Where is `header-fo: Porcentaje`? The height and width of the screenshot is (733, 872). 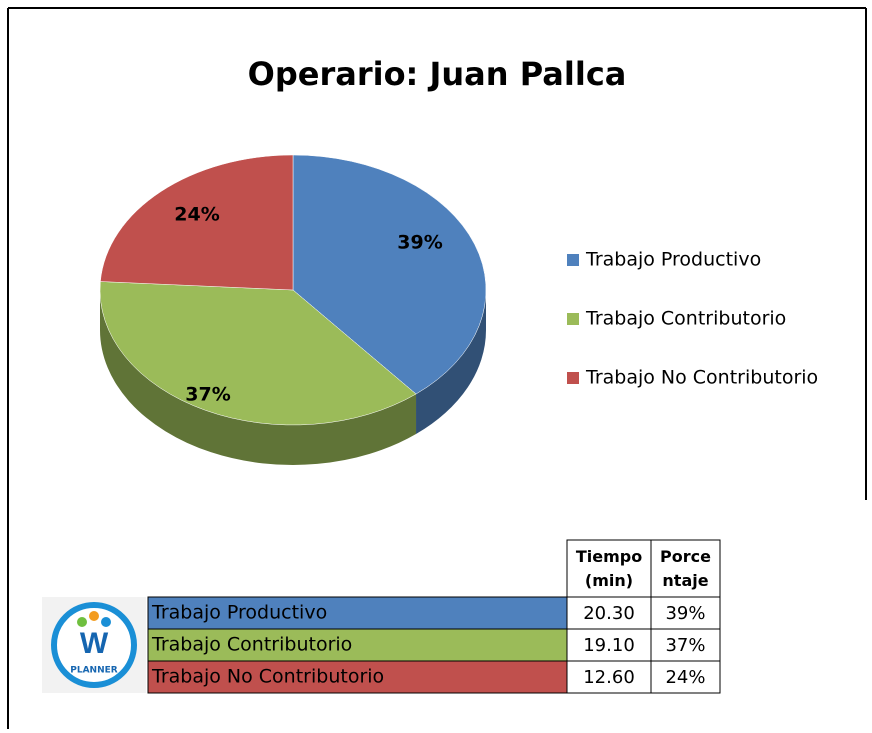
header-fo: Porcentaje is located at coordinates (685, 568).